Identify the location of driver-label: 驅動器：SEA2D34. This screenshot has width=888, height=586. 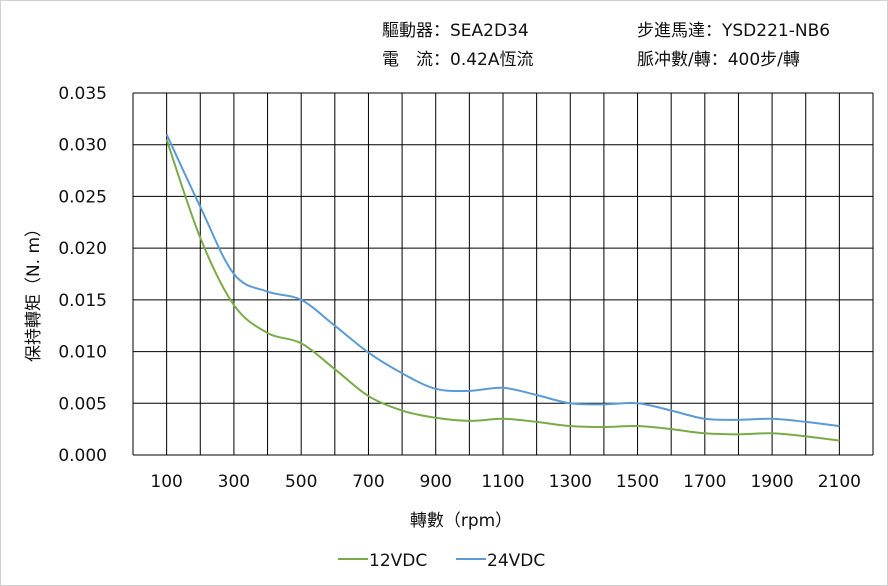
(455, 31).